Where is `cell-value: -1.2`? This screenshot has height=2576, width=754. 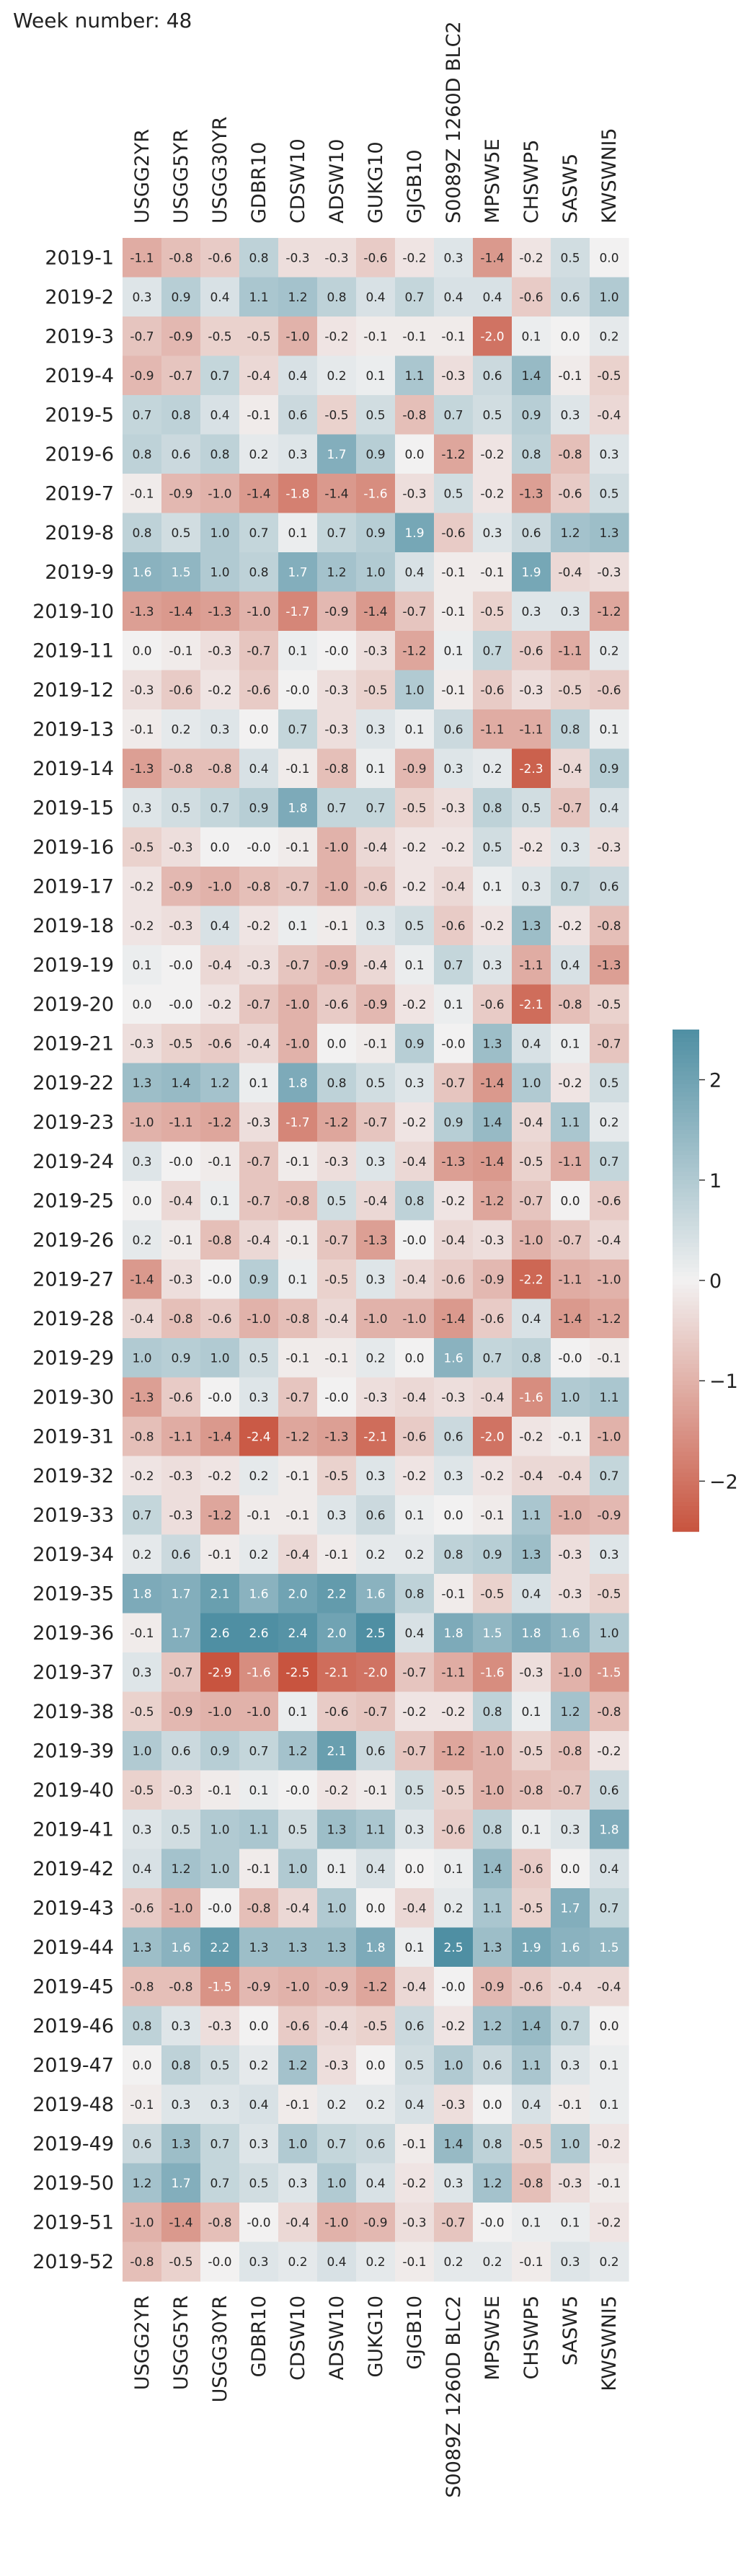
cell-value: -1.2 is located at coordinates (492, 1201).